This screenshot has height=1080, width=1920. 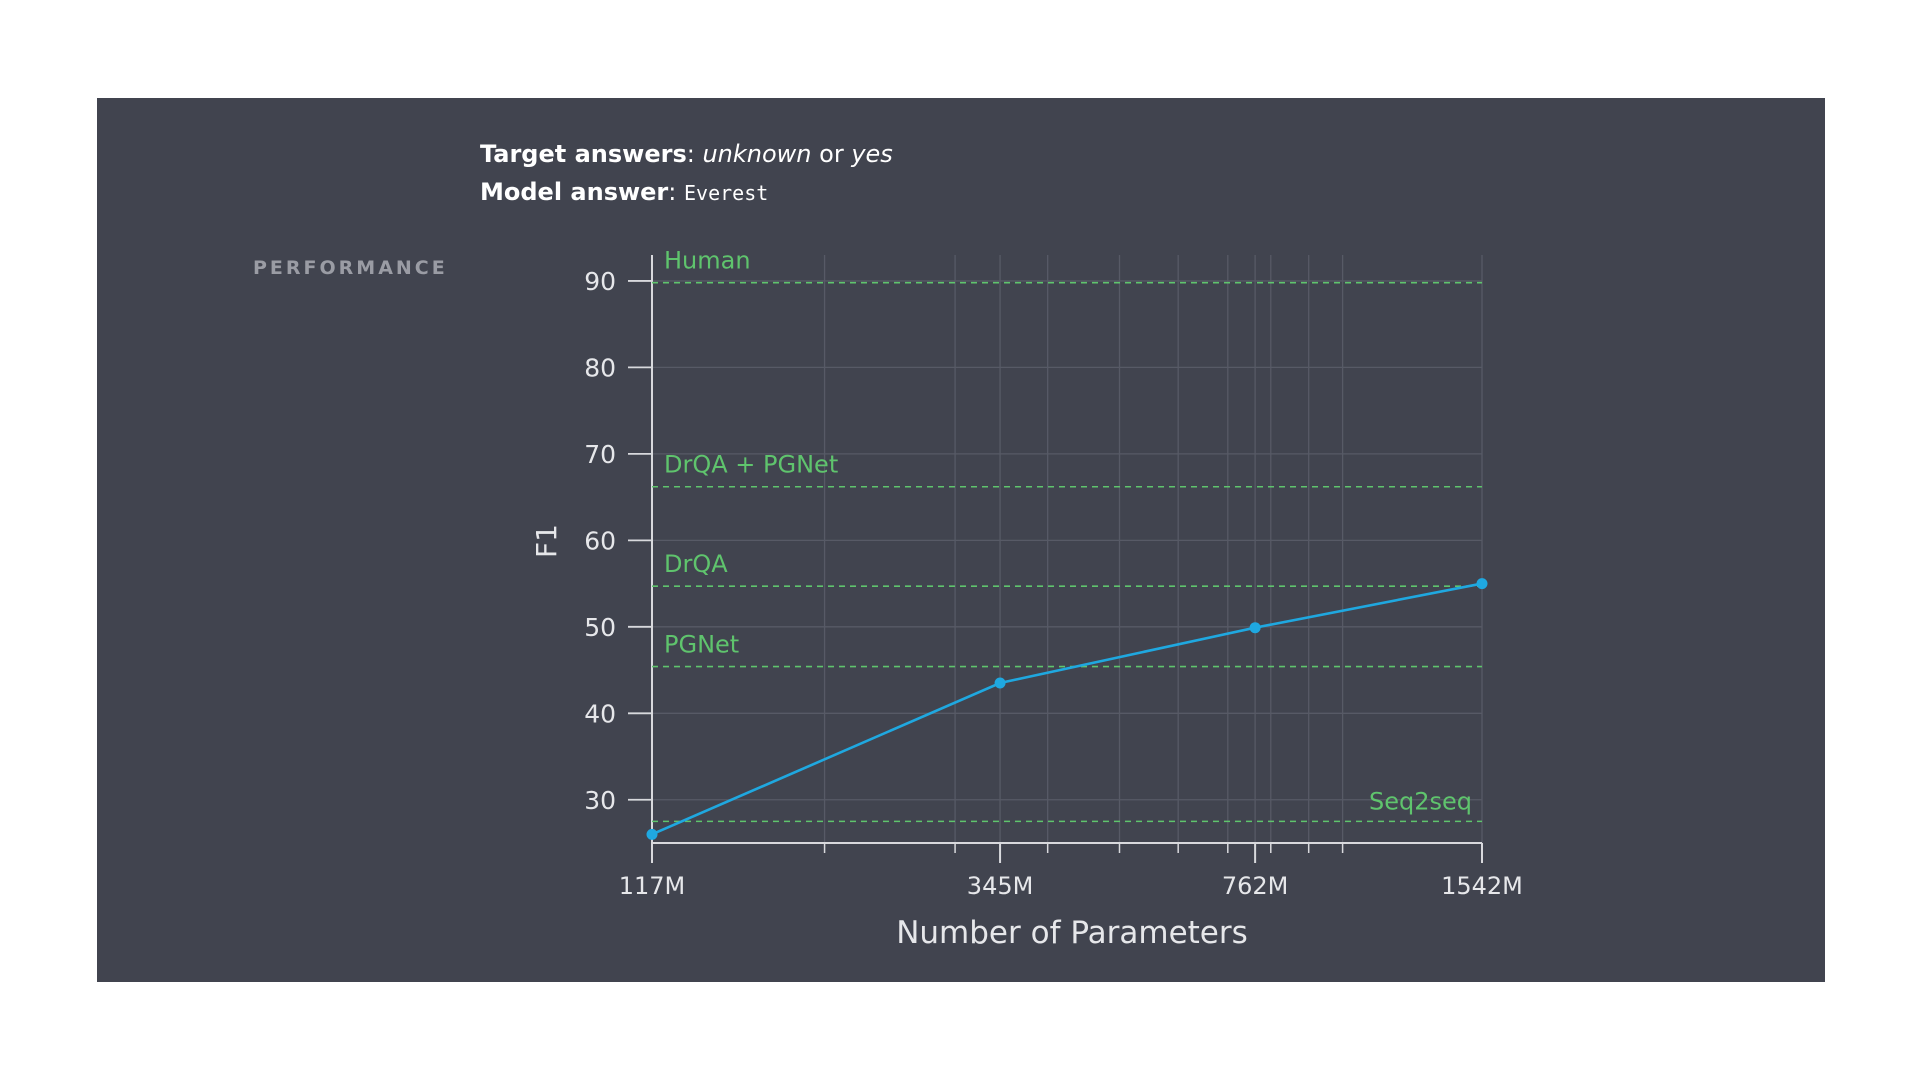 What do you see at coordinates (676, 192) in the screenshot?
I see `model-answer-sep: :` at bounding box center [676, 192].